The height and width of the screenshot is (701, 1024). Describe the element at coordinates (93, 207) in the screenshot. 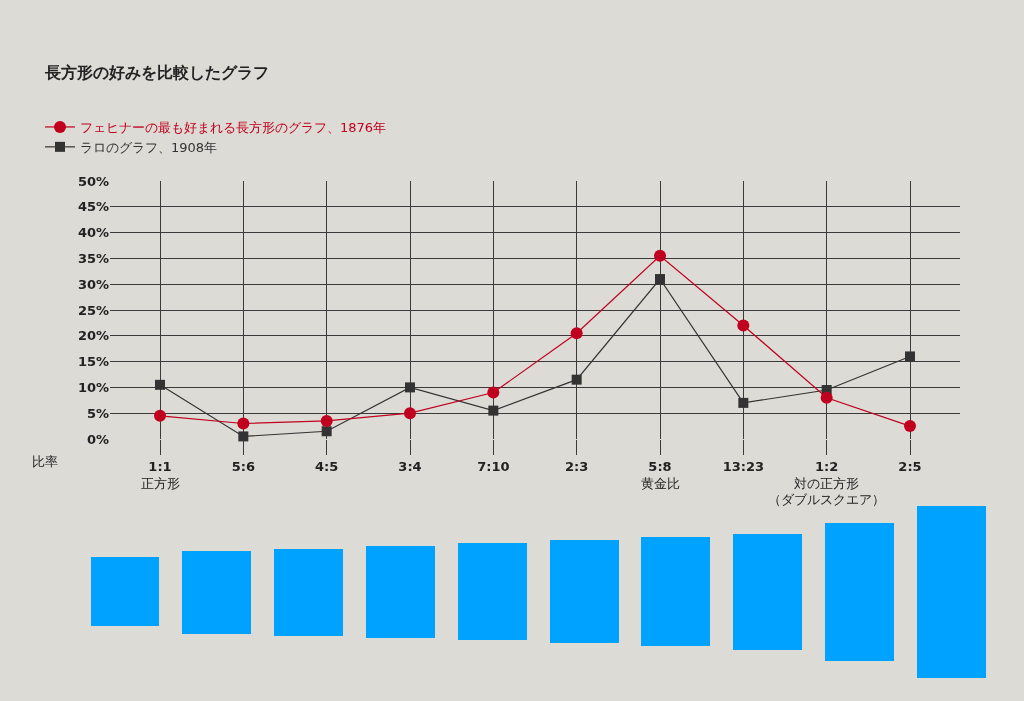

I see `y-tick-label: 45%` at that location.